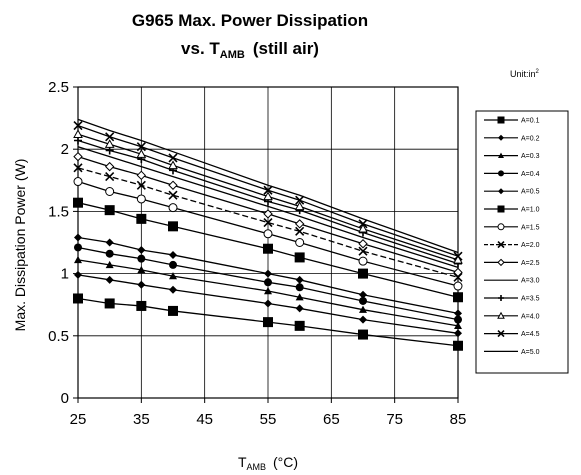 This screenshot has width=581, height=475. Describe the element at coordinates (458, 419) in the screenshot. I see `x-tick-label: 85` at that location.